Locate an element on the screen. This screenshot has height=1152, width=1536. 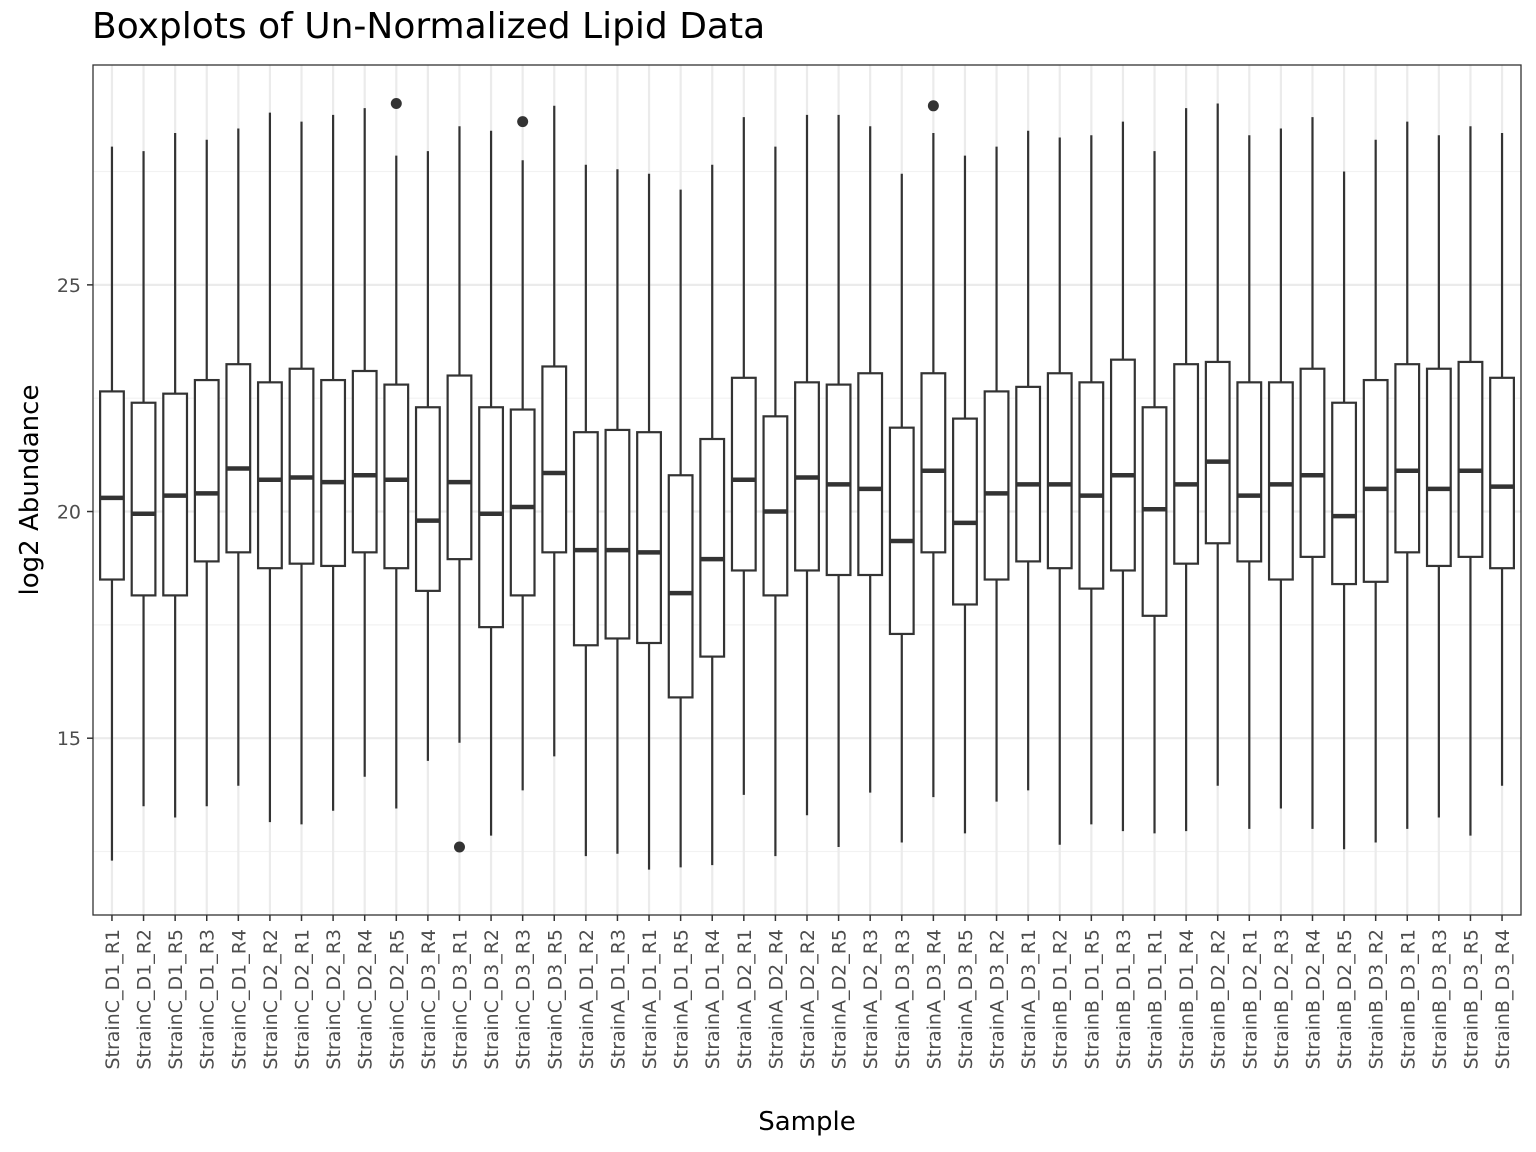
x-tick-label: StrainC_D1_R4 is located at coordinates (239, 999).